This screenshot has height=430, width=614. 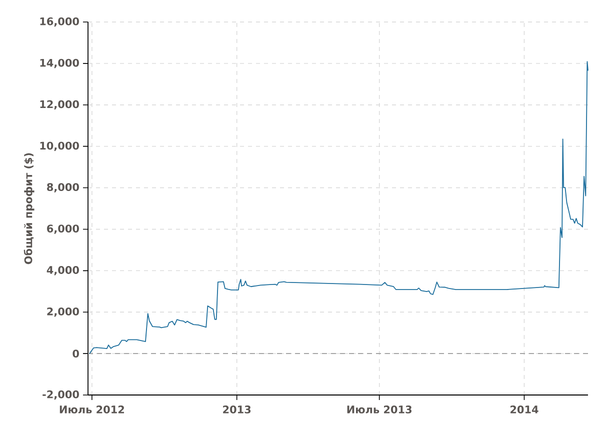 I want to click on y-tick-label: 10,000, so click(x=59, y=146).